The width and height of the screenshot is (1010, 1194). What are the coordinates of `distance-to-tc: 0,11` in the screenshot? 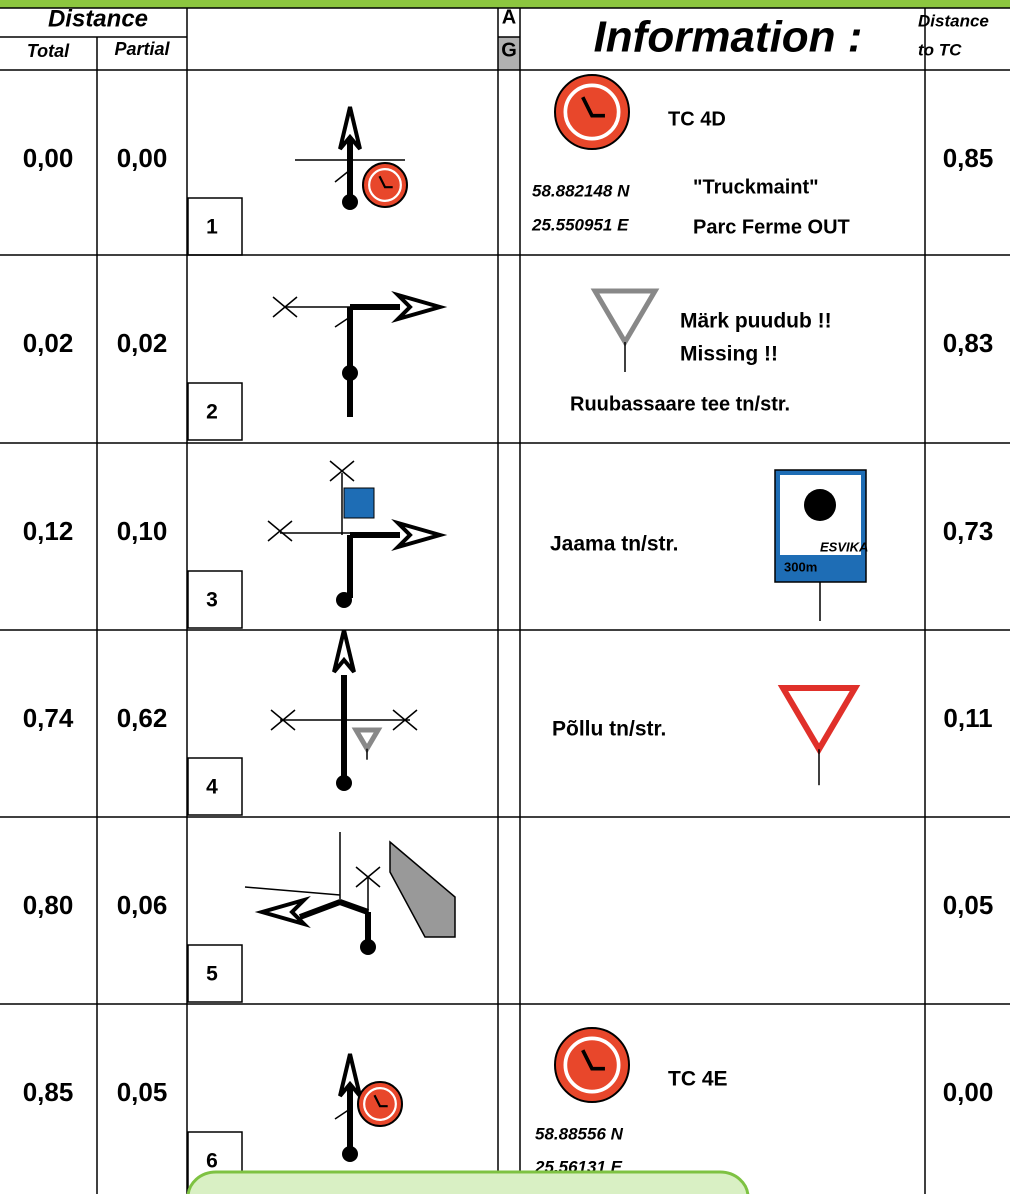 It's located at (967, 718).